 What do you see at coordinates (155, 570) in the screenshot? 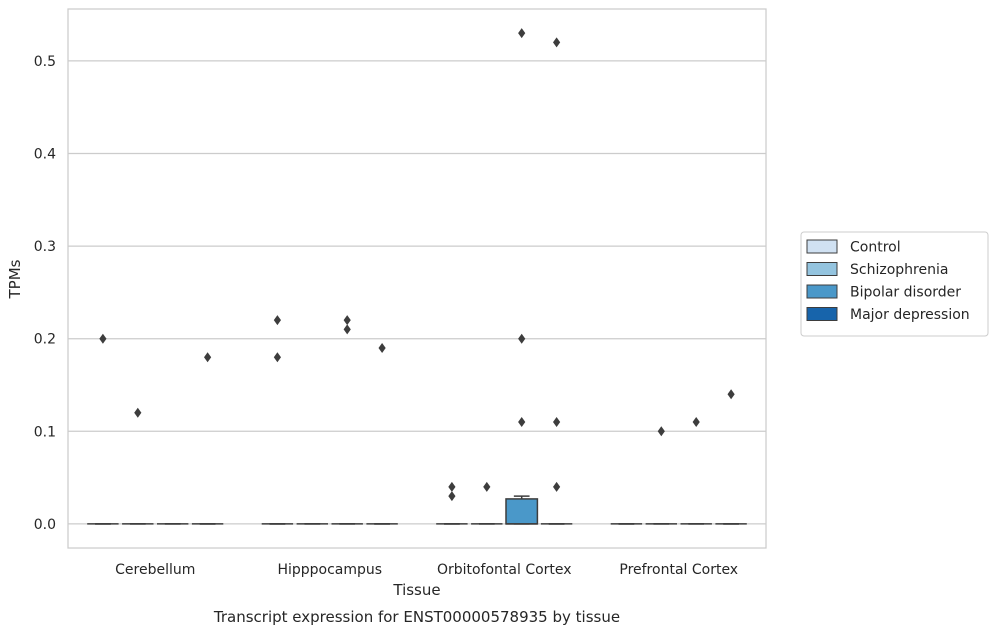
I see `x-tick-label: Cerebellum` at bounding box center [155, 570].